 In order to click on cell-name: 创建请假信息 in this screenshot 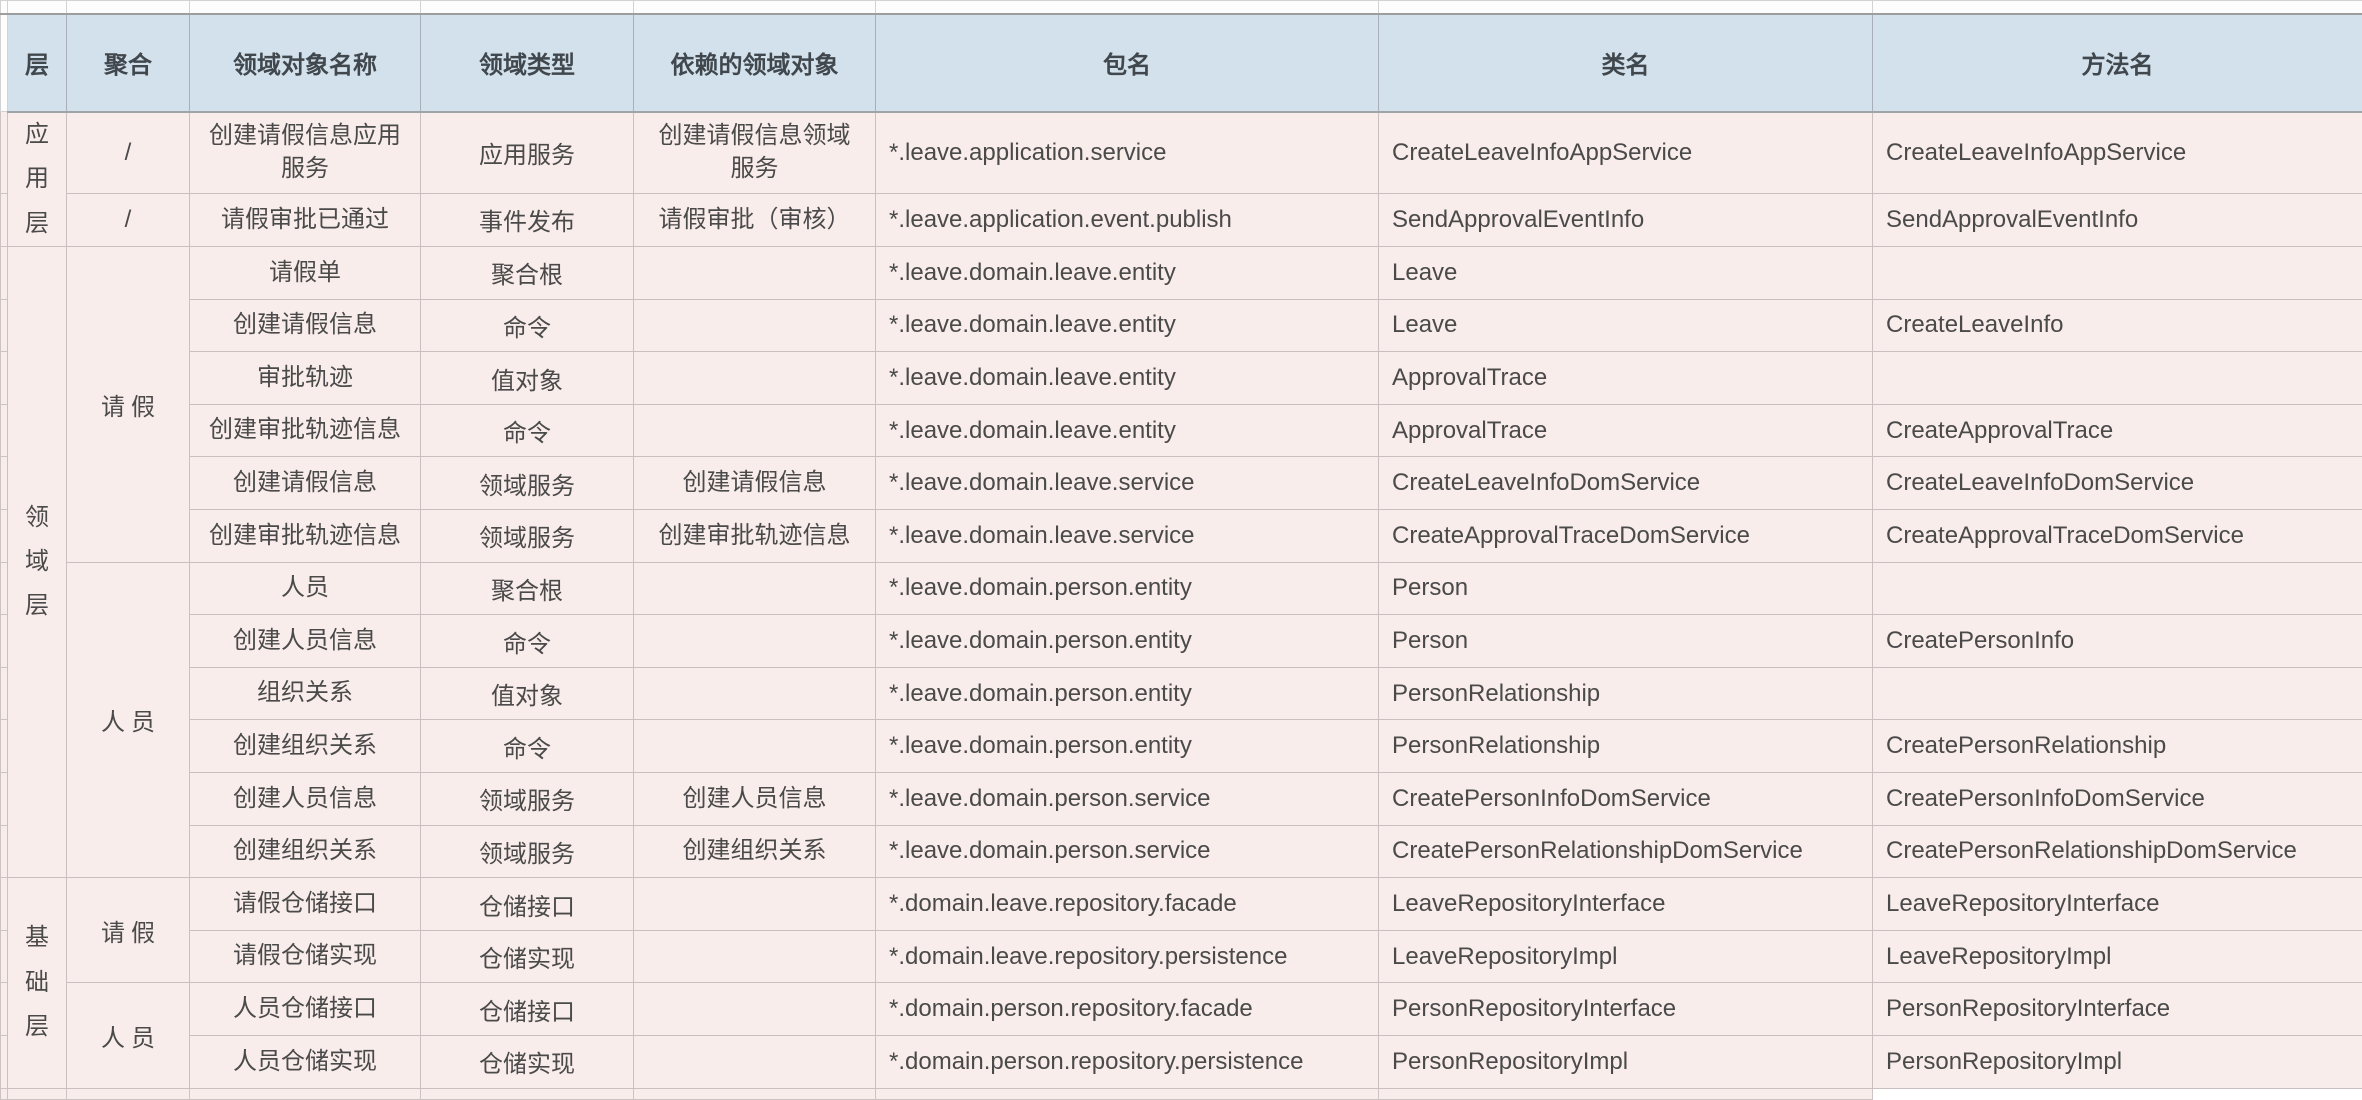, I will do `click(305, 325)`.